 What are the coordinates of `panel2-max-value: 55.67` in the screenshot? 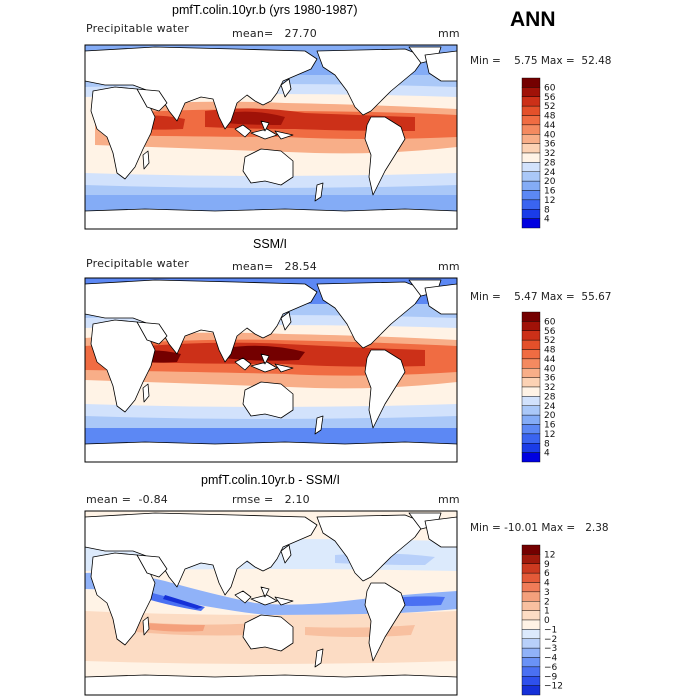 It's located at (596, 297).